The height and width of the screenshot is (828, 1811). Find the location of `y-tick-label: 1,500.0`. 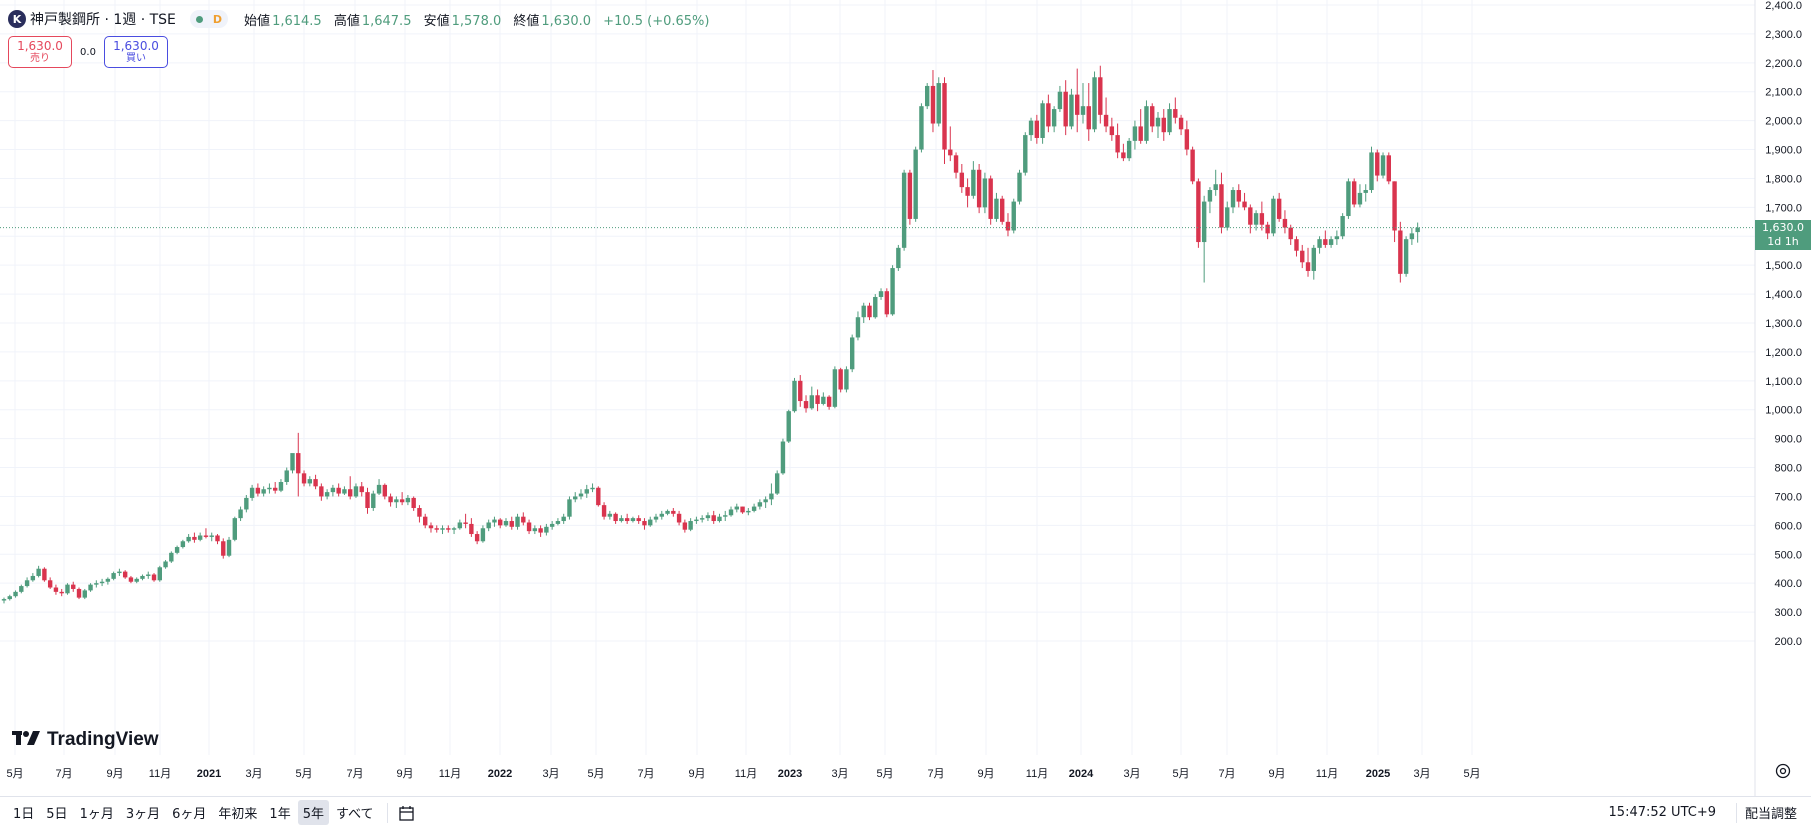

y-tick-label: 1,500.0 is located at coordinates (1783, 266).